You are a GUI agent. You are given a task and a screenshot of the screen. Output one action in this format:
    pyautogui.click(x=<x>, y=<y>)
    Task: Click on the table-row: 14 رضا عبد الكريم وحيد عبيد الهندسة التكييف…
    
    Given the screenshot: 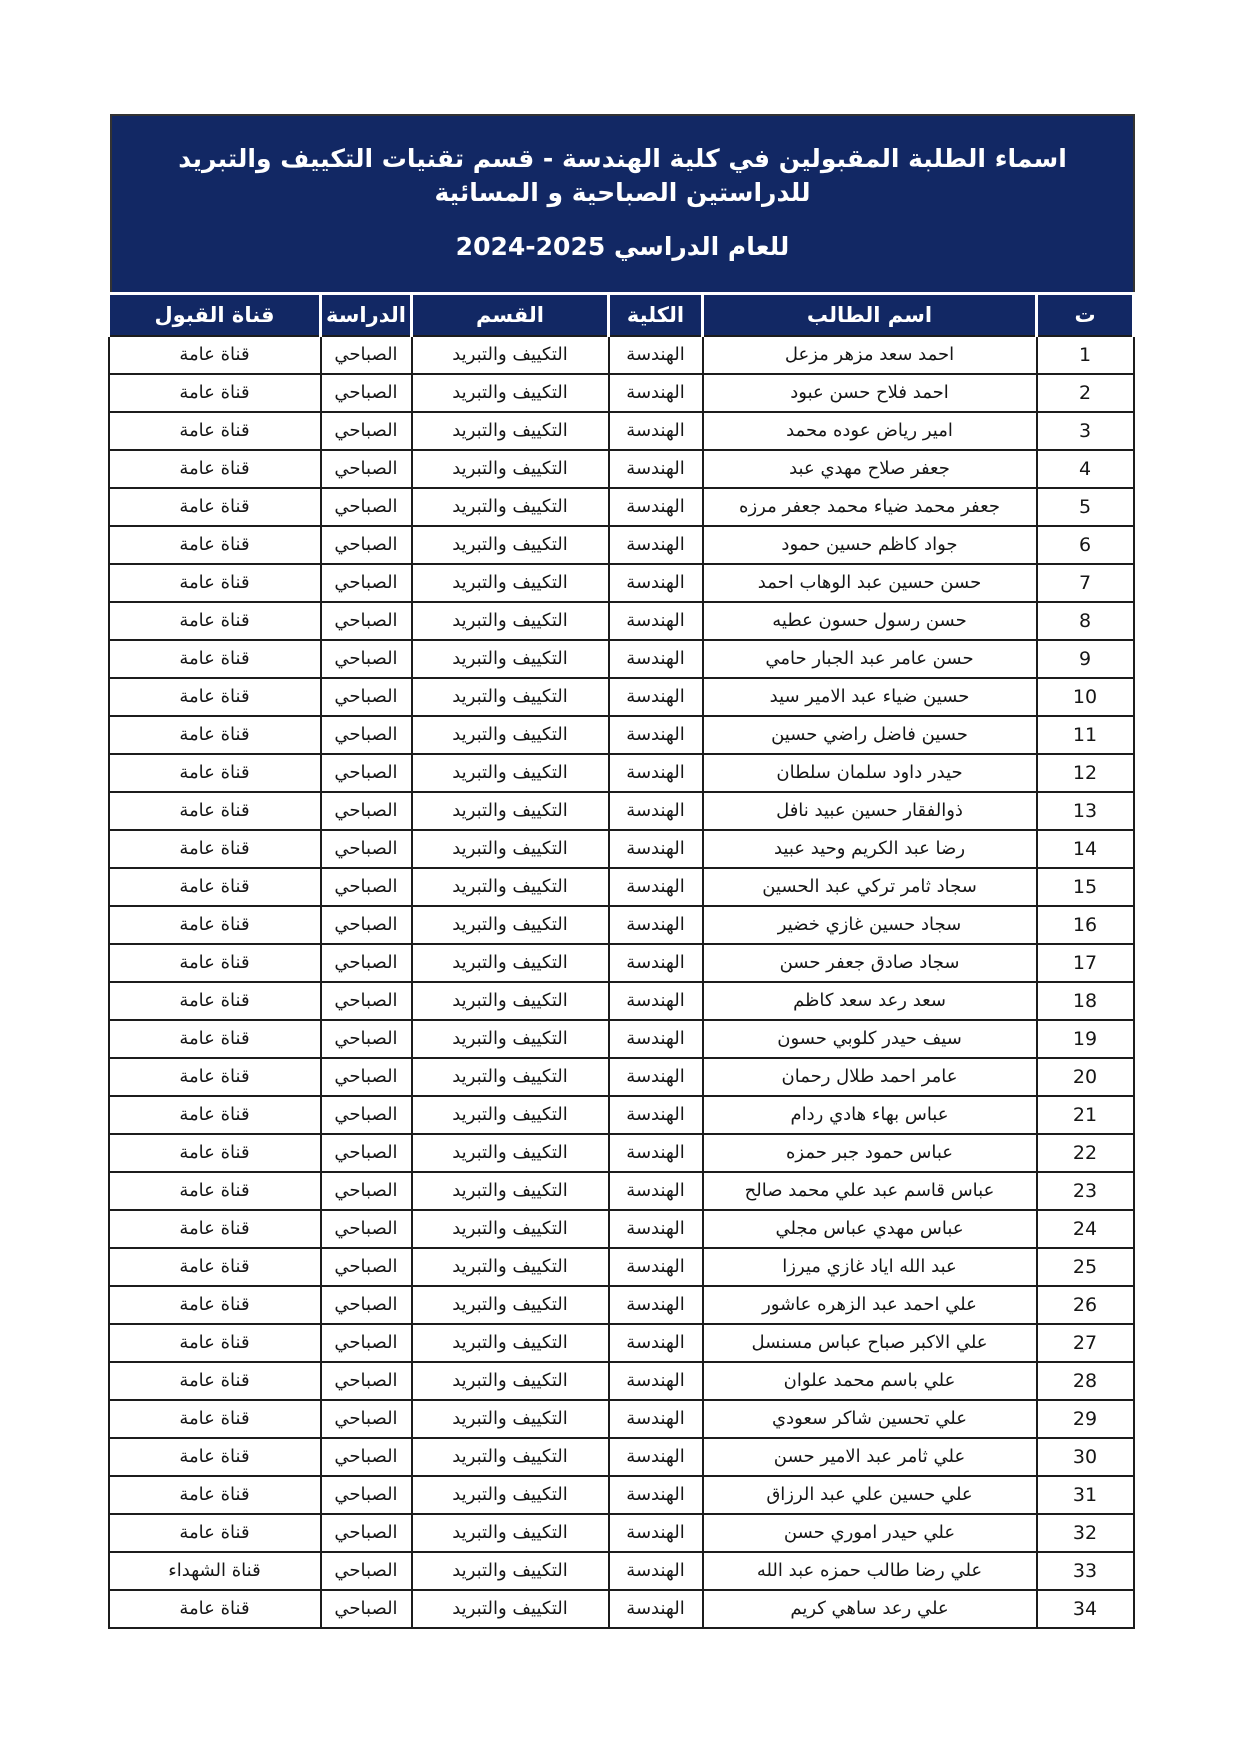 What is the action you would take?
    pyautogui.click(x=621, y=848)
    